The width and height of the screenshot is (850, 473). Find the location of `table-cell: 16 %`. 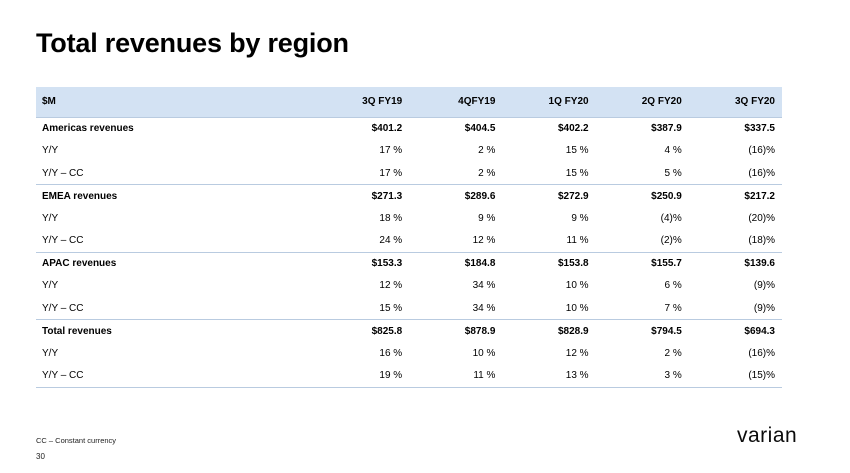

table-cell: 16 % is located at coordinates (391, 353).